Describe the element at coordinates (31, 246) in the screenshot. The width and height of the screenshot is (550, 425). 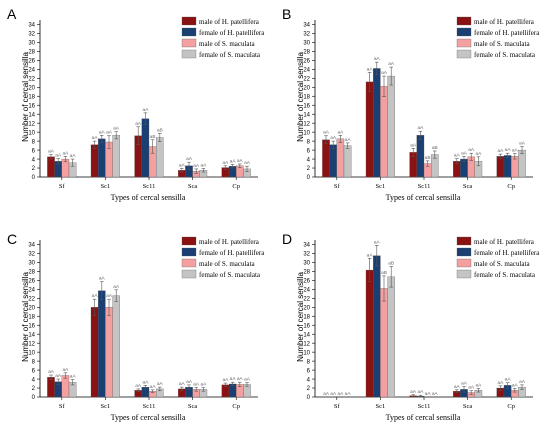
I see `y-tick-label: 34` at that location.